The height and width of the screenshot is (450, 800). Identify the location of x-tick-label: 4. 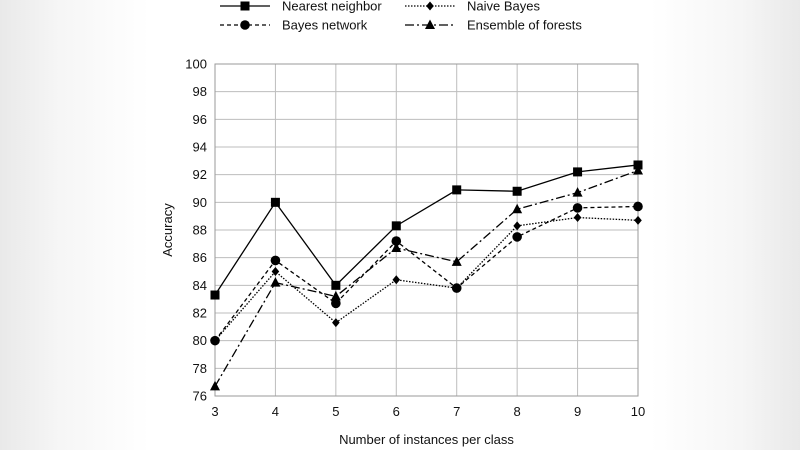
(275, 411).